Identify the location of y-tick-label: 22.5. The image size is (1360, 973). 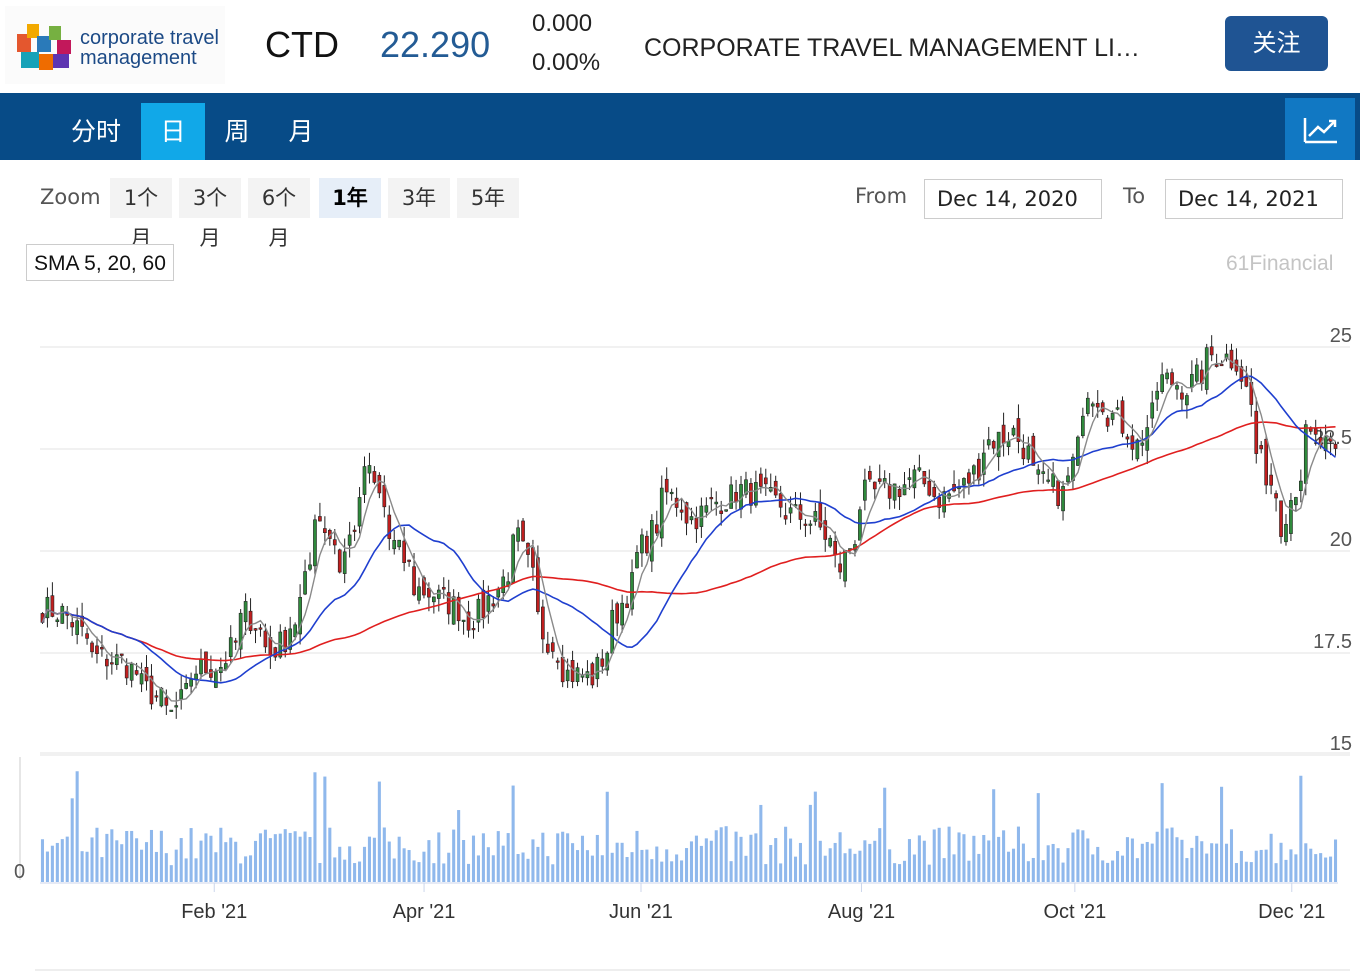
(1332, 438).